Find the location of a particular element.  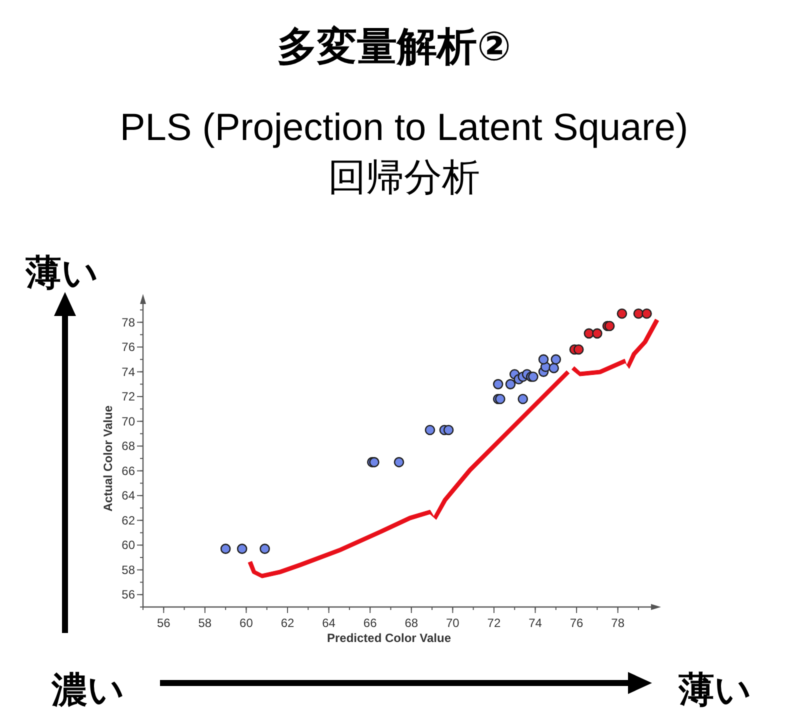

y-tick-label: 68 is located at coordinates (129, 446).